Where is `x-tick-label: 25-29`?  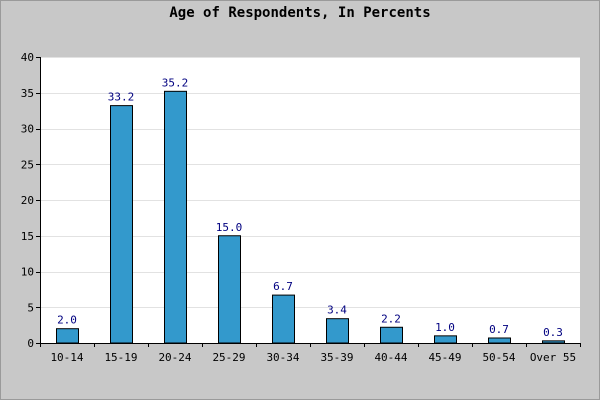
x-tick-label: 25-29 is located at coordinates (228, 357).